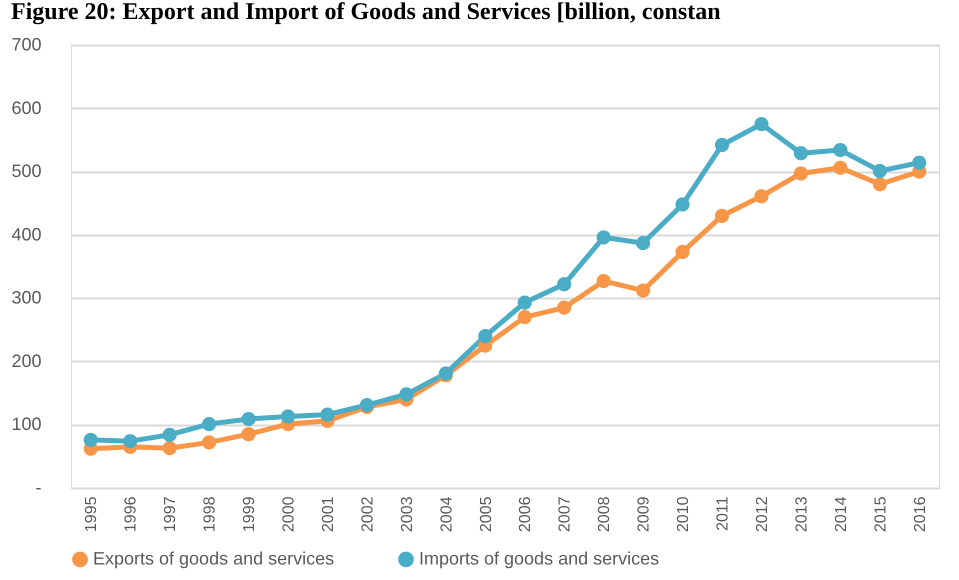 The image size is (959, 580). I want to click on x-tick-label: 2010, so click(683, 514).